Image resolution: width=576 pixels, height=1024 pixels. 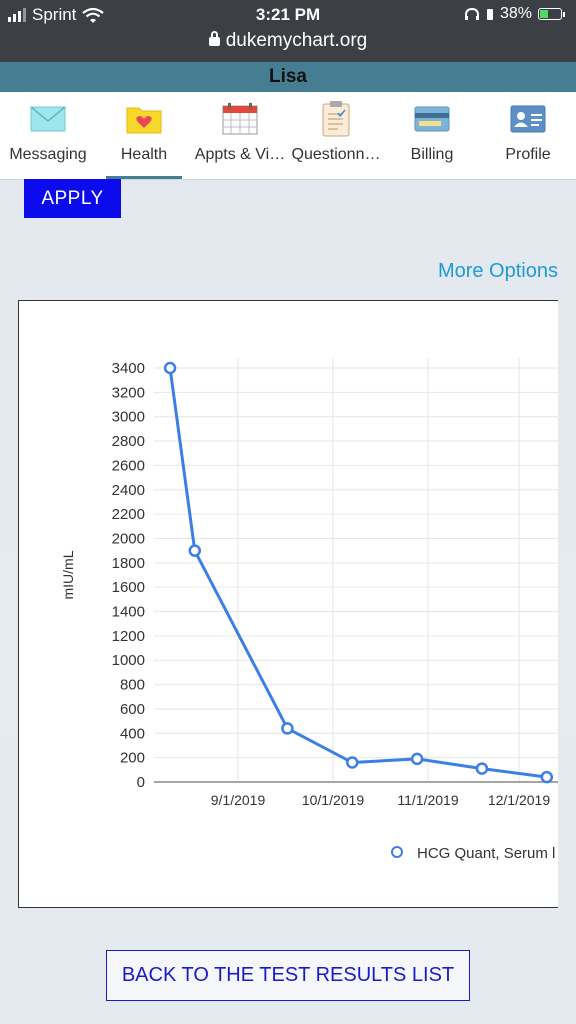 I want to click on tab-billing: Billing, so click(x=432, y=136).